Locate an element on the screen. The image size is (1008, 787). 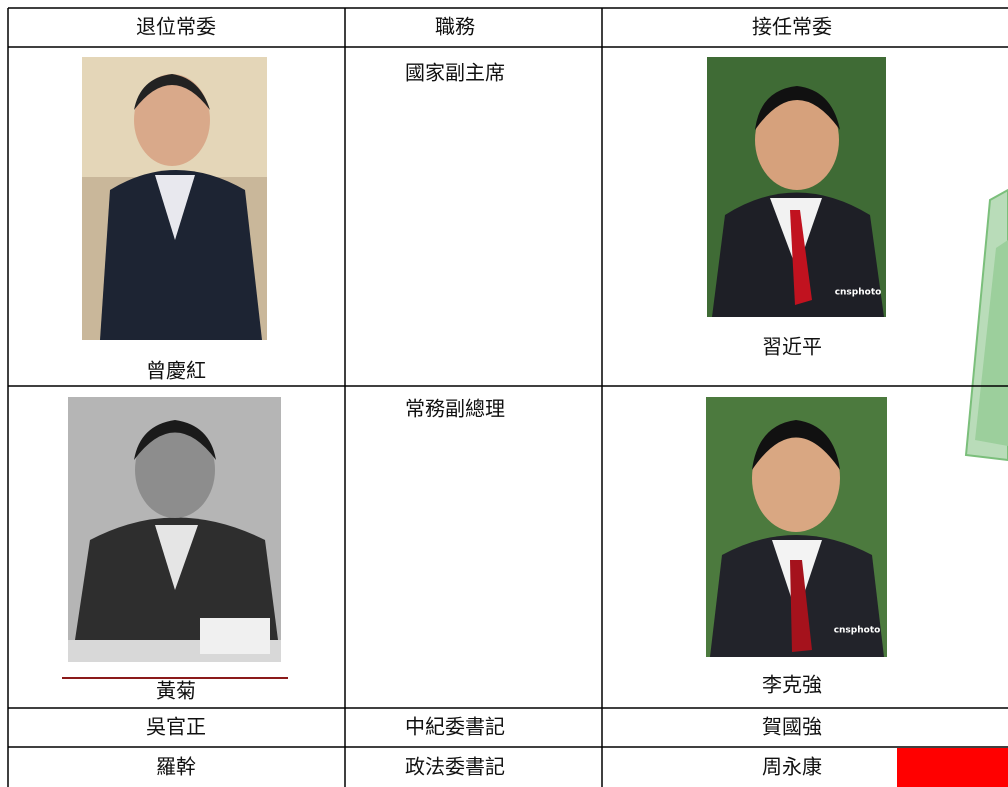
name-cell: 曾慶紅 is located at coordinates (176, 371).